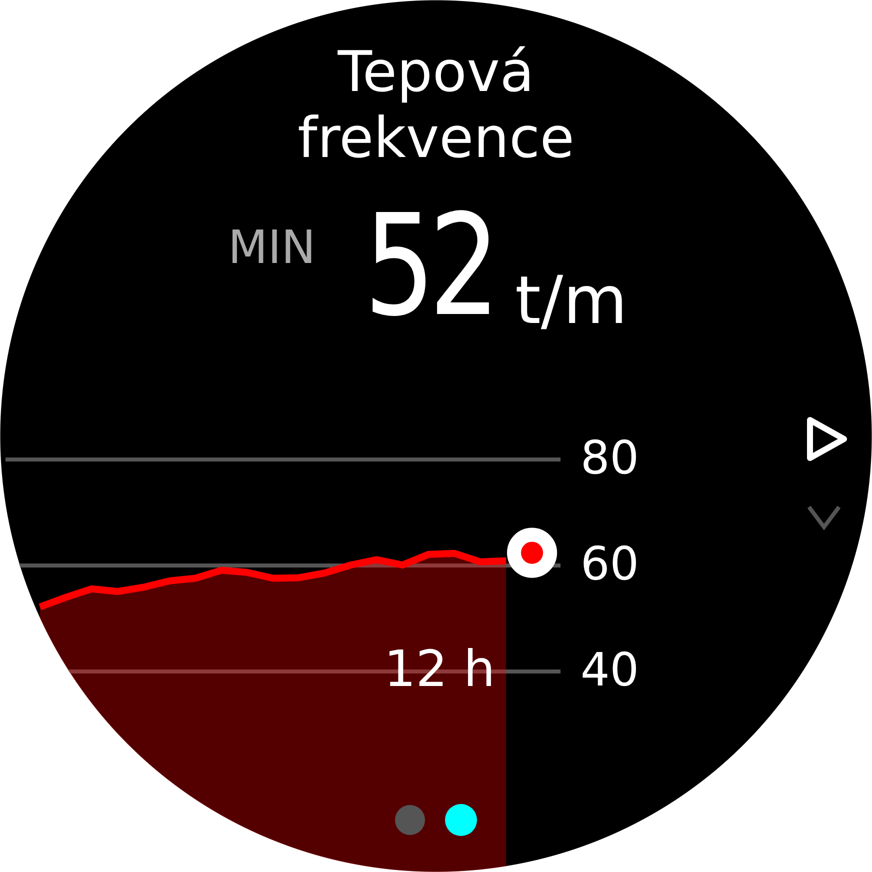 This screenshot has height=872, width=872. Describe the element at coordinates (429, 266) in the screenshot. I see `text: 52` at that location.